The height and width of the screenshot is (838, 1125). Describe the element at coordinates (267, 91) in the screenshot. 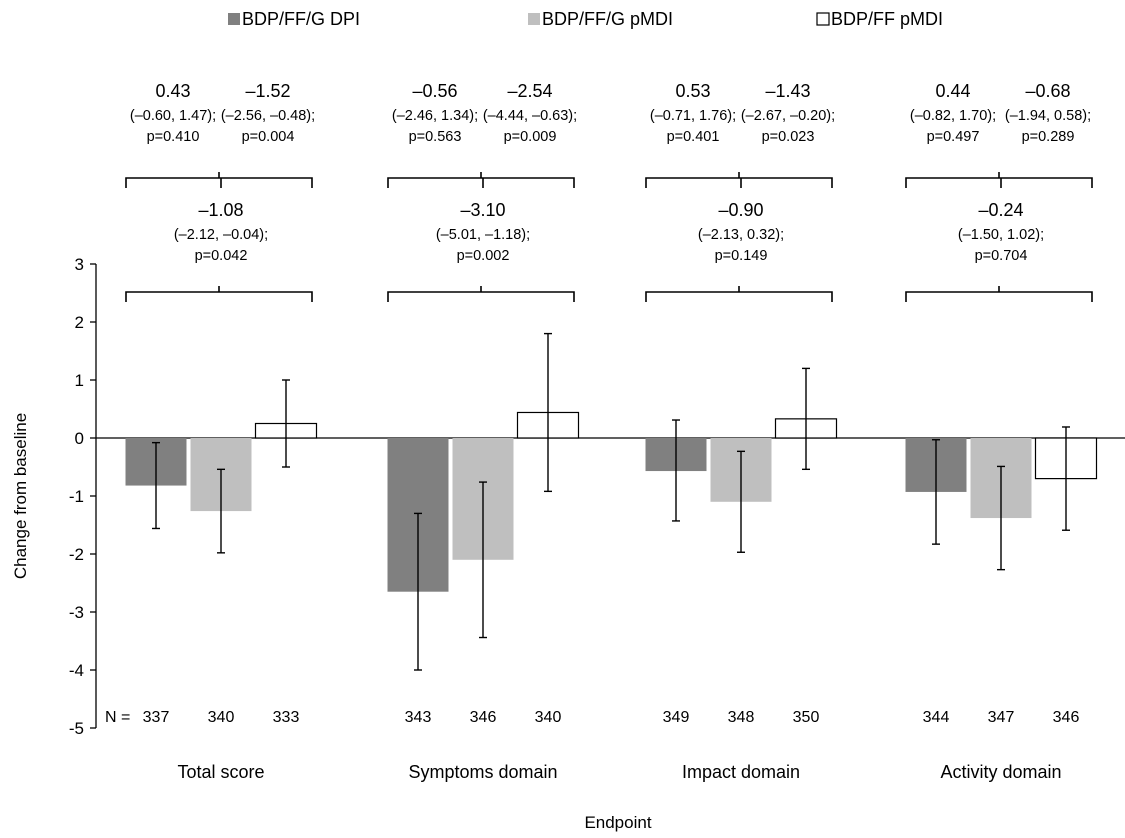

I see `comparison-diff: –1.52` at that location.